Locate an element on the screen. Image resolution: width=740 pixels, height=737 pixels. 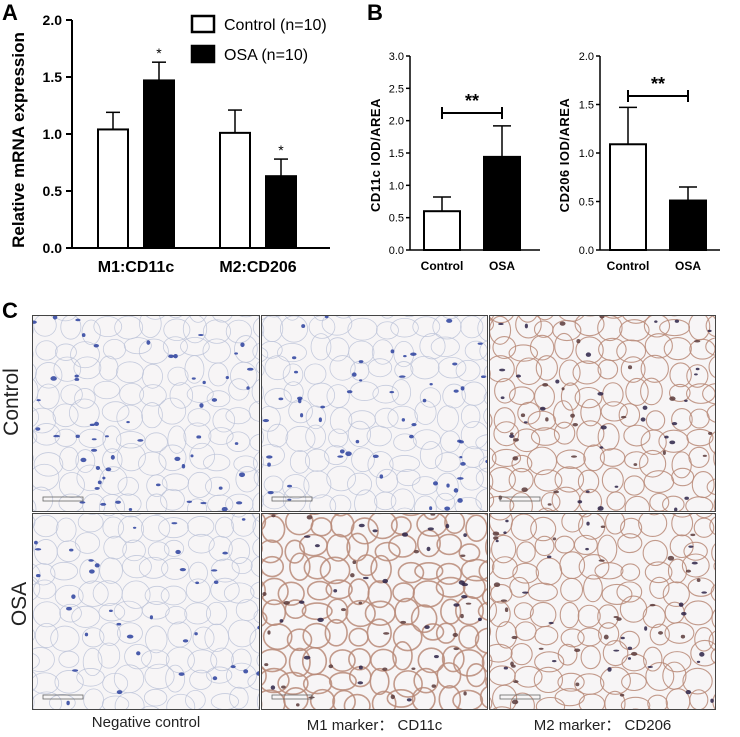
column-label-m1-cd11c: M1 marker： CD11c is located at coordinates (374, 725).